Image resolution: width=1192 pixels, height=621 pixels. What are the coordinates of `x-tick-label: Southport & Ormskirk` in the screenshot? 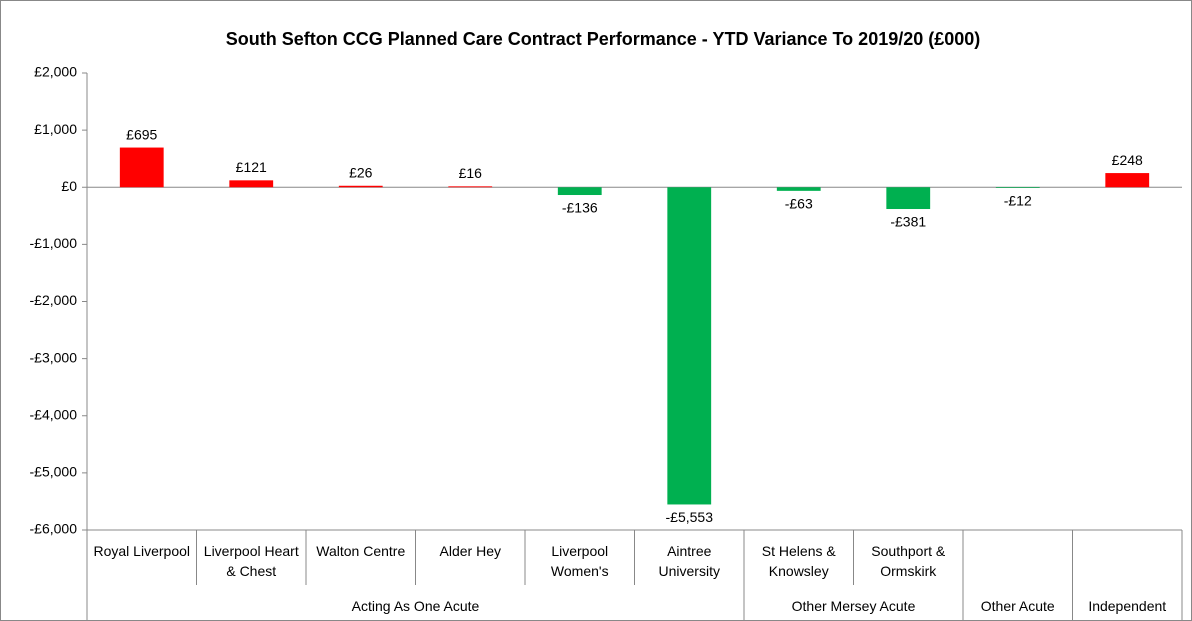 It's located at (908, 561).